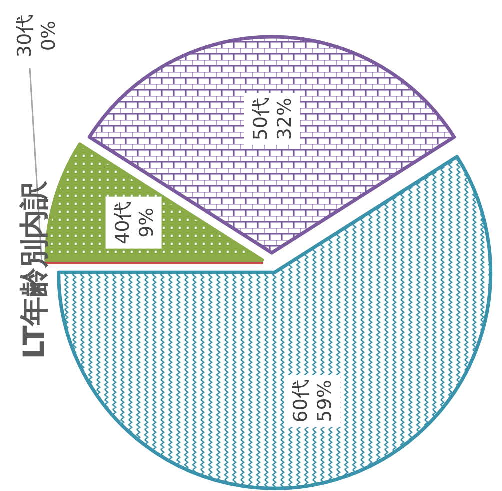 The height and width of the screenshot is (491, 502). Describe the element at coordinates (285, 119) in the screenshot. I see `data-label: 32%` at that location.